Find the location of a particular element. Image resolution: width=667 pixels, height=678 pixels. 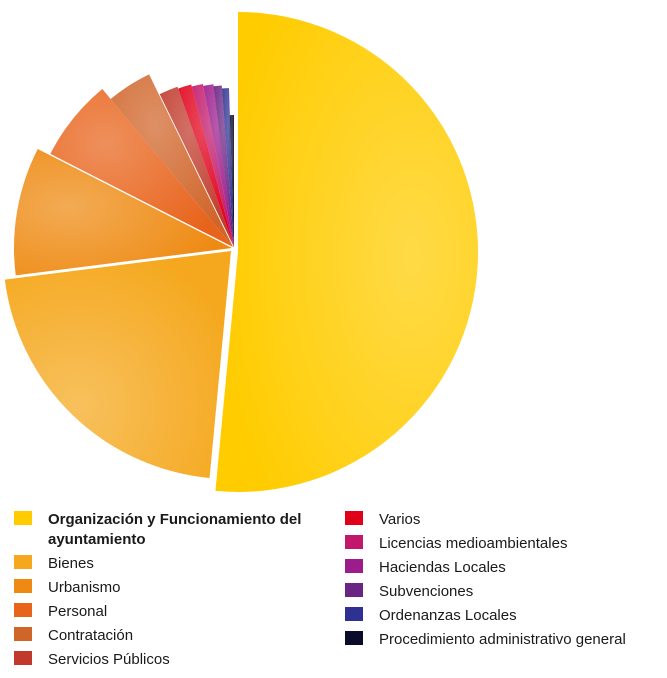

legend-item-procedimiento: Procedimiento administrativo general is located at coordinates (505, 640).